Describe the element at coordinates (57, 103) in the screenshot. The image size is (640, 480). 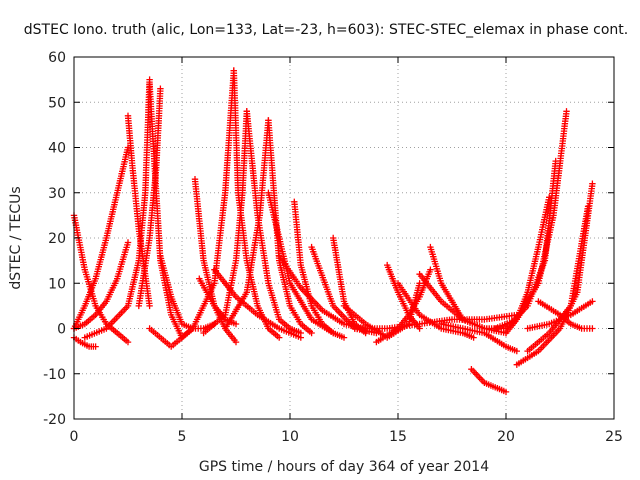
I see `y-tick-label: 50` at that location.